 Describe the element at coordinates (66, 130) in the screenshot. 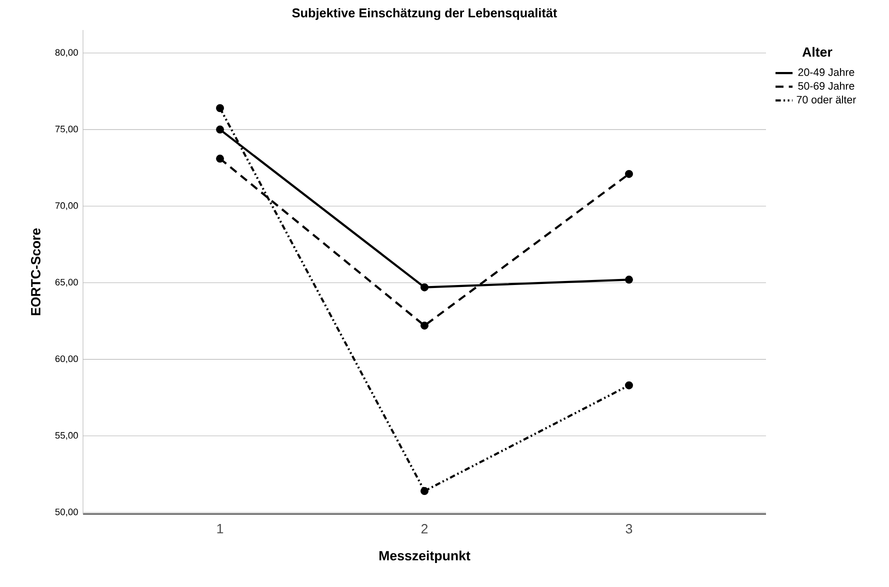

I see `y-tick-label: 75,00` at that location.